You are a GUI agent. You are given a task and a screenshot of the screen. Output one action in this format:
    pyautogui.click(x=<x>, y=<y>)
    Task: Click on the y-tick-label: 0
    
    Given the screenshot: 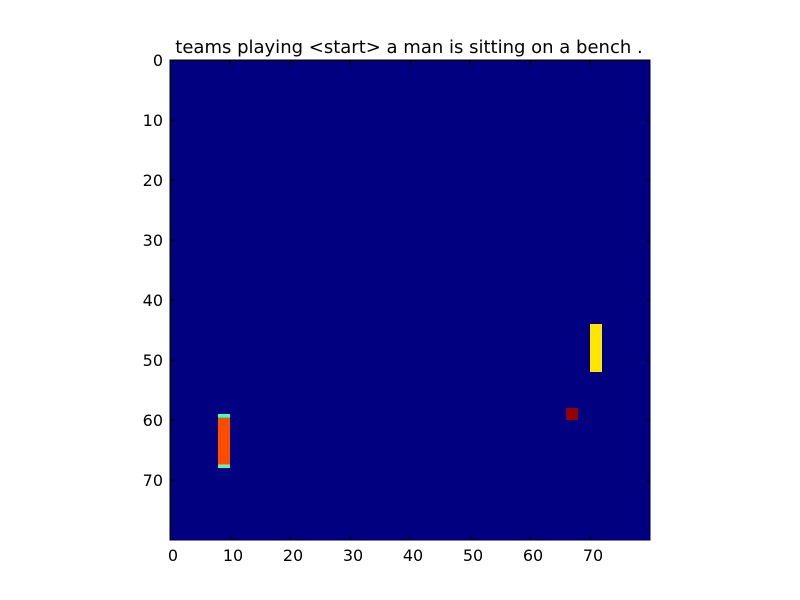 What is the action you would take?
    pyautogui.click(x=158, y=60)
    